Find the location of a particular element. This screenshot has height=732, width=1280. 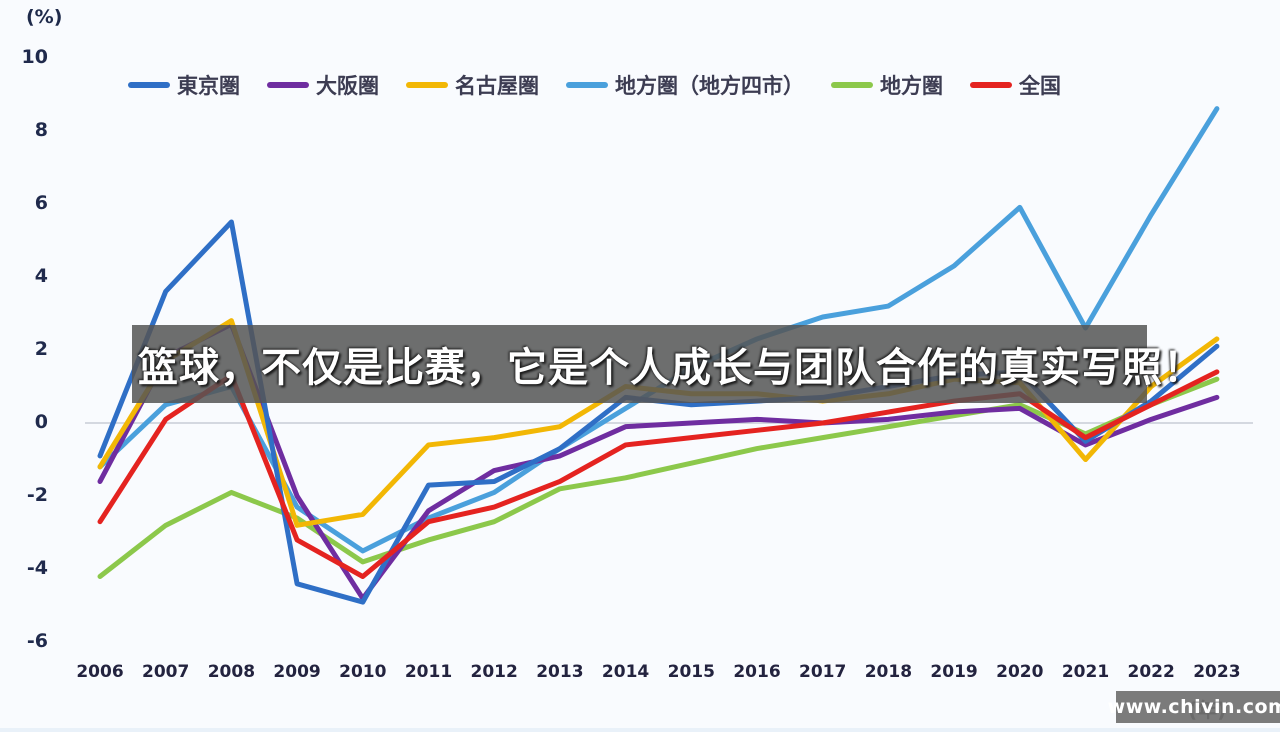

overlay-banner-text: 篮球，不仅是比赛，它是个人成长与团队合作的真实写照！ is located at coordinates (671, 368).